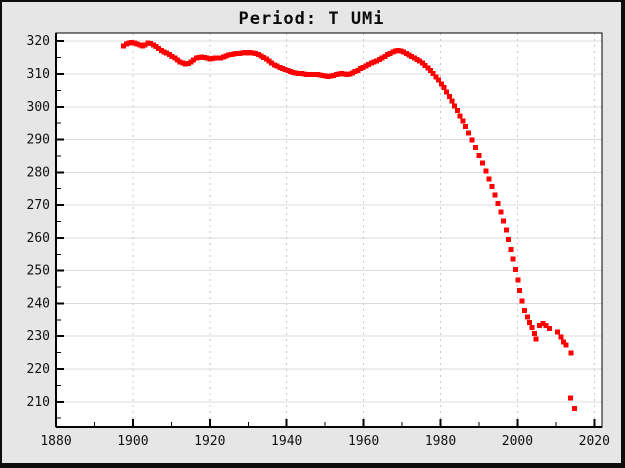 The width and height of the screenshot is (625, 468). What do you see at coordinates (38, 369) in the screenshot?
I see `y-tick-label: 220` at bounding box center [38, 369].